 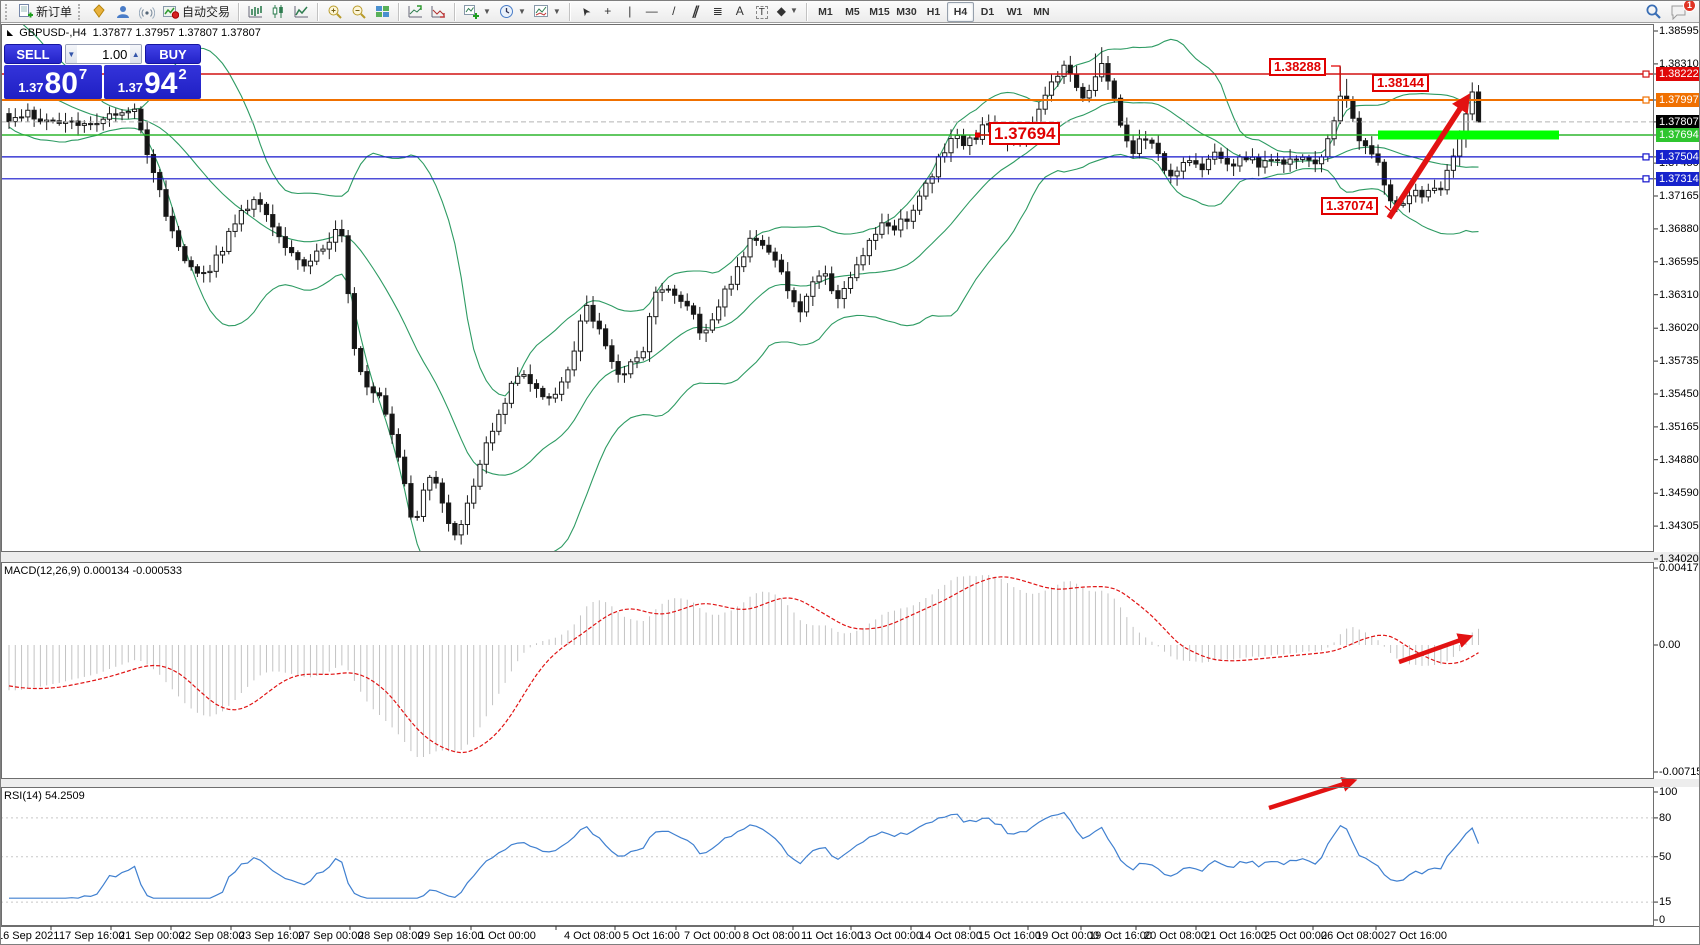 I want to click on zoom-out-button, so click(x=359, y=12).